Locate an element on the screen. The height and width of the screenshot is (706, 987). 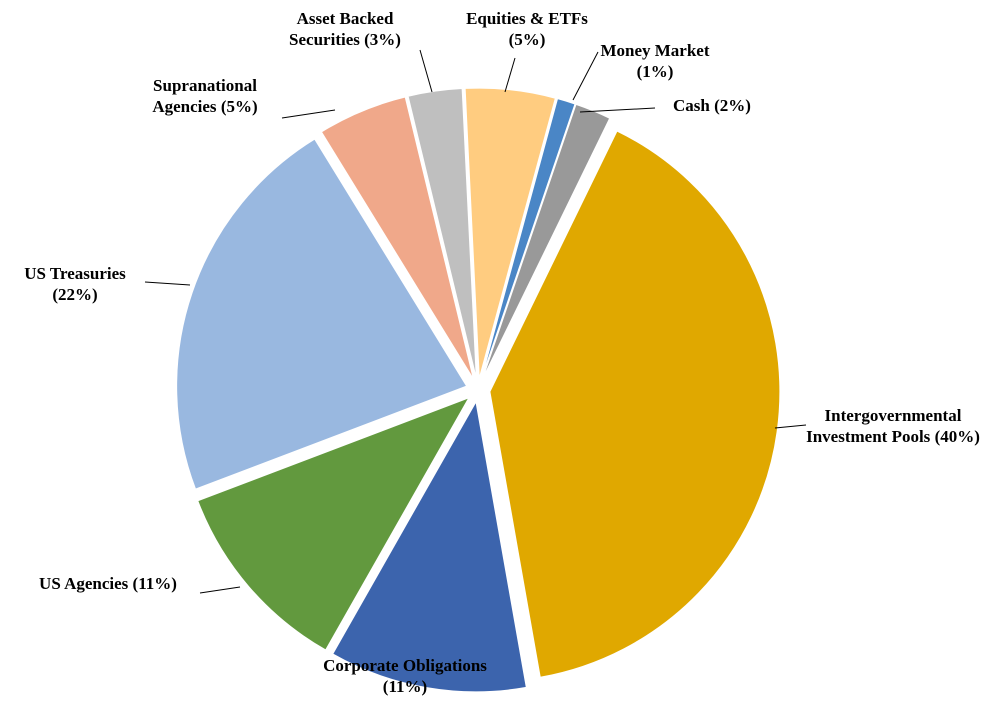
category-name: Intergovernmental Investment Pools is located at coordinates (884, 426).